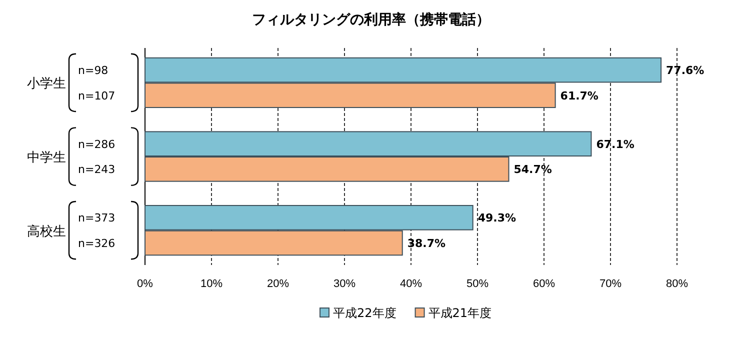 Image resolution: width=739 pixels, height=339 pixels. What do you see at coordinates (477, 284) in the screenshot?
I see `x-tick-label: 50%` at bounding box center [477, 284].